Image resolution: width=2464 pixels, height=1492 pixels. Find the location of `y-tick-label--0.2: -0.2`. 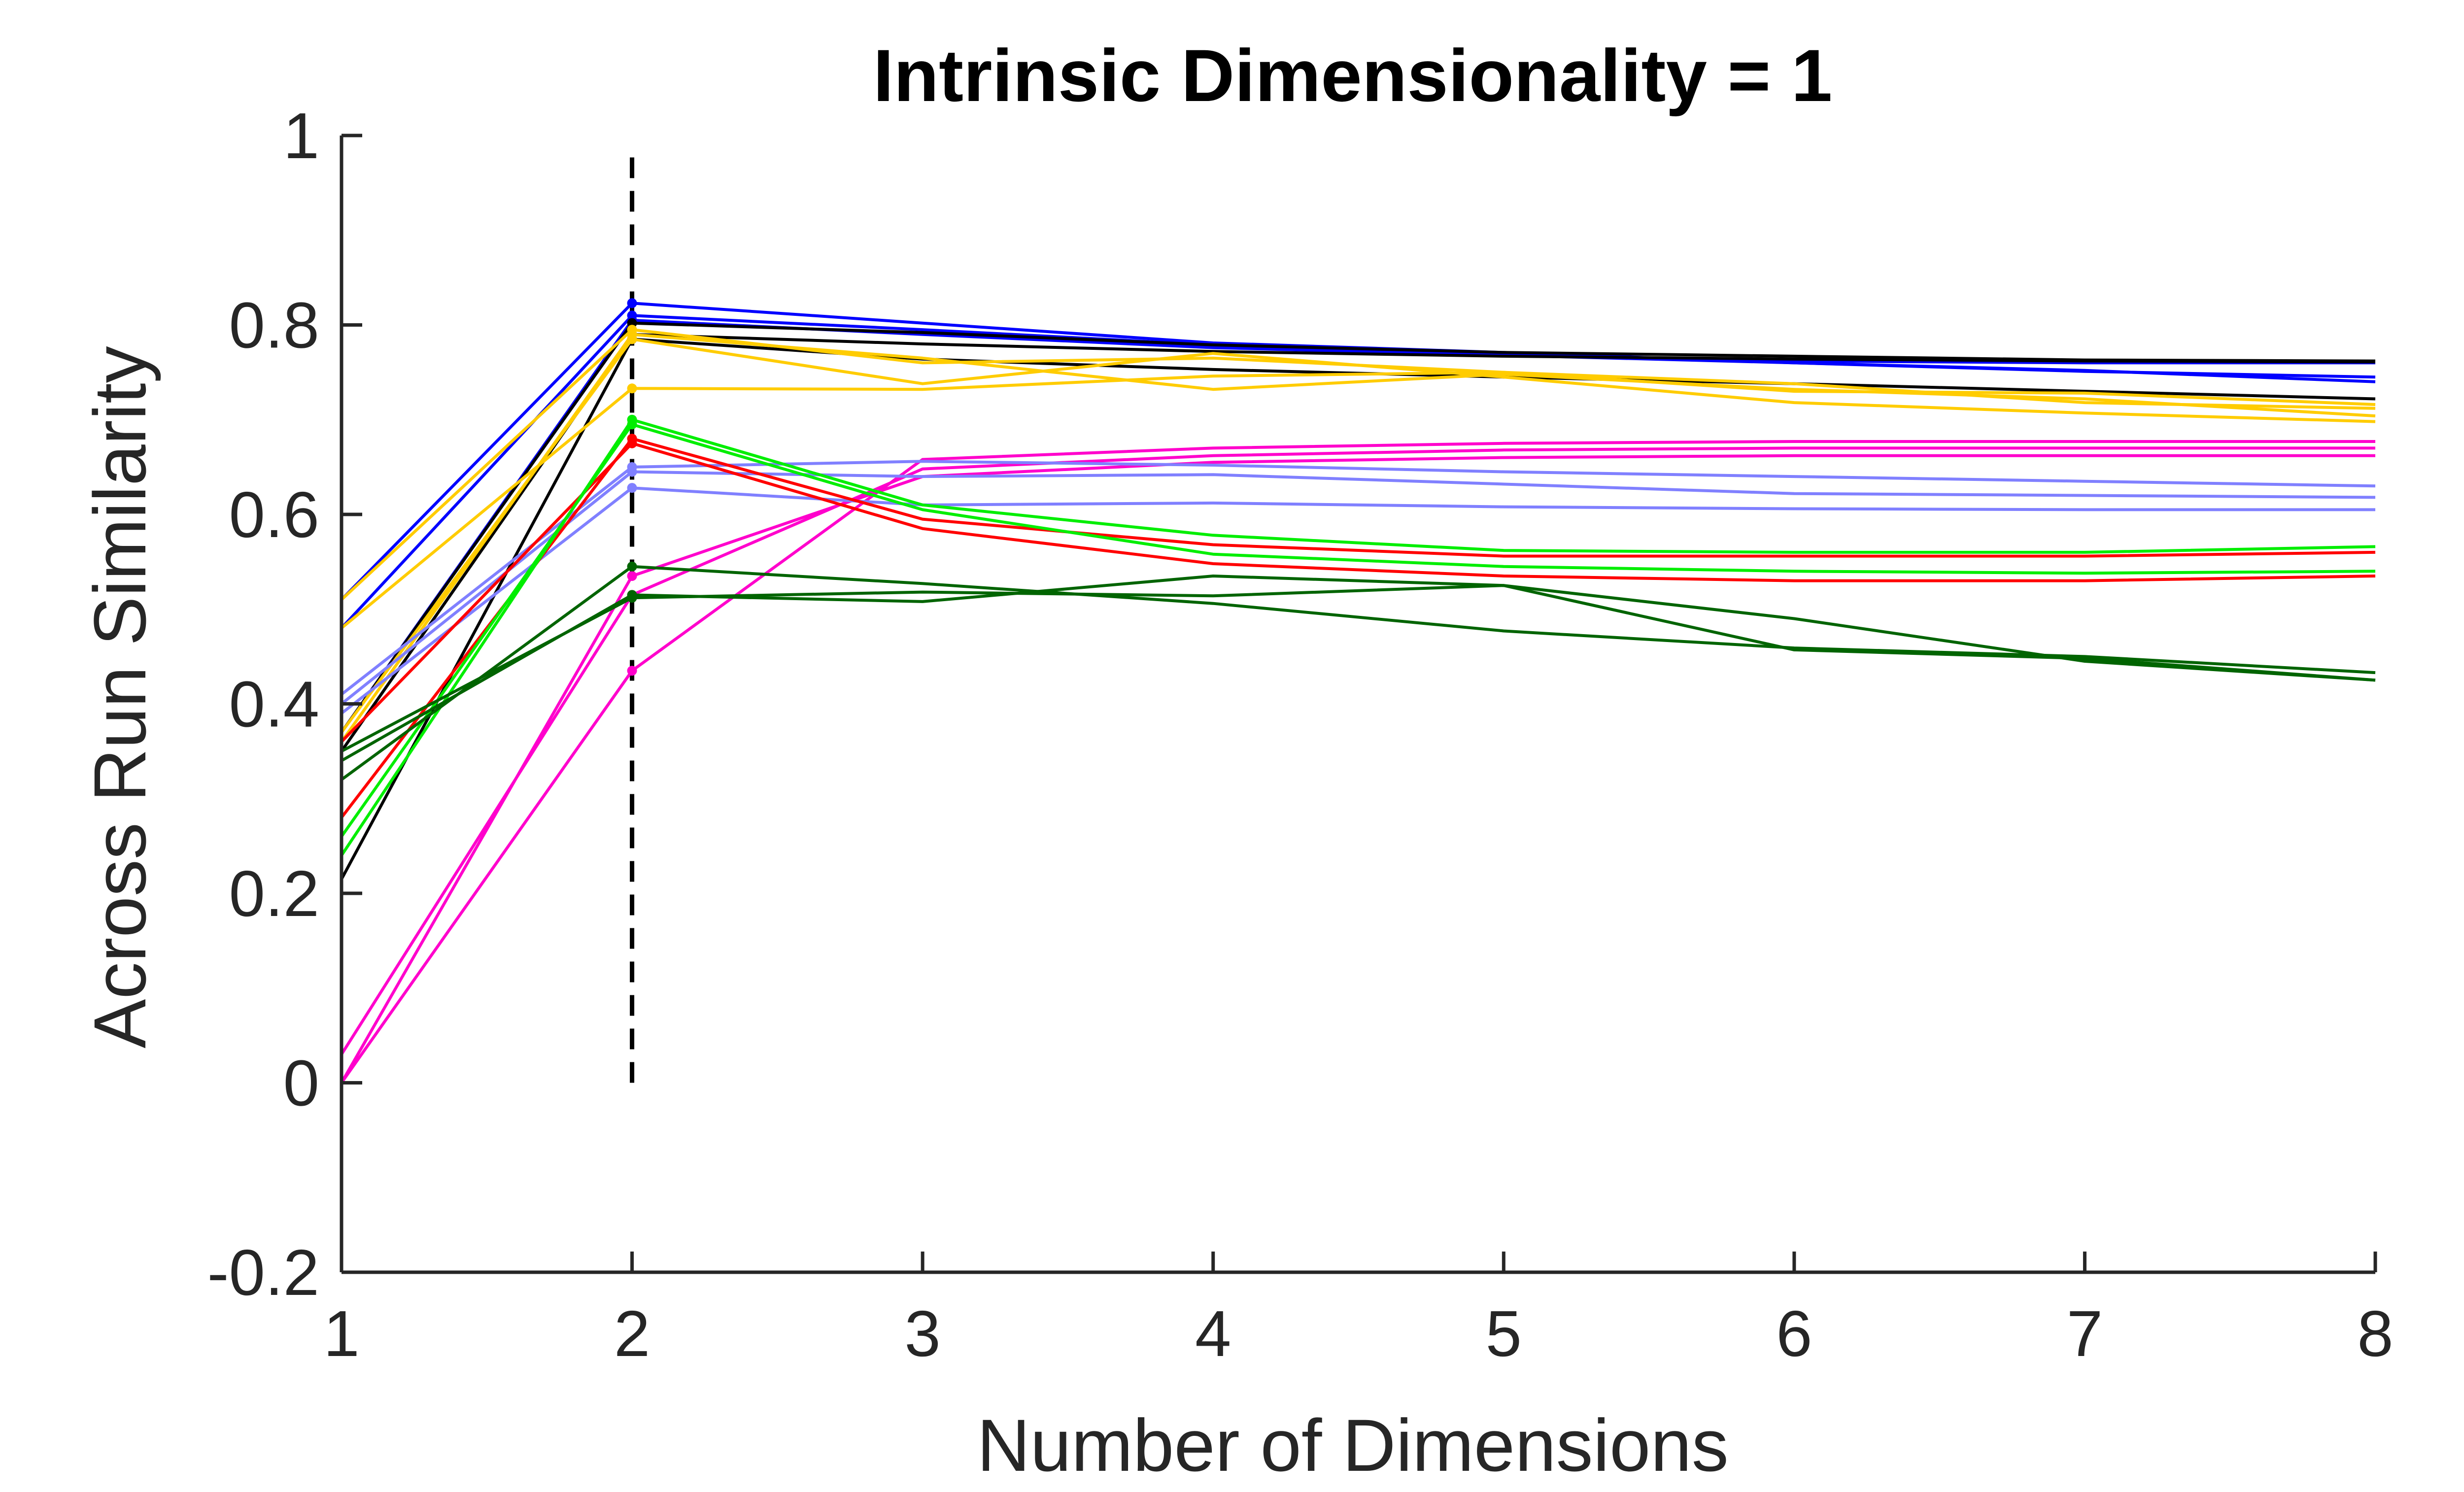

y-tick-label--0.2: -0.2 is located at coordinates (263, 1272).